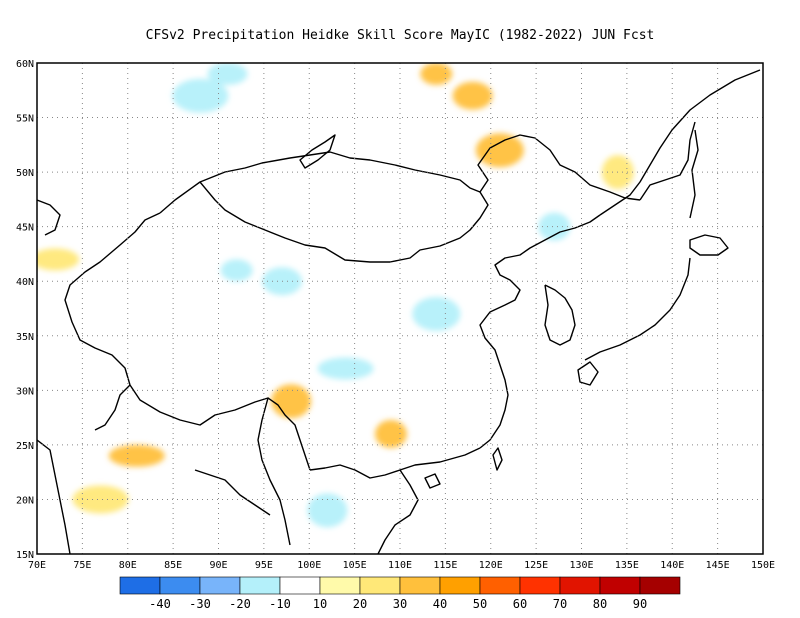  Describe the element at coordinates (581, 565) in the screenshot. I see `longitude-tick-label: 130E` at that location.